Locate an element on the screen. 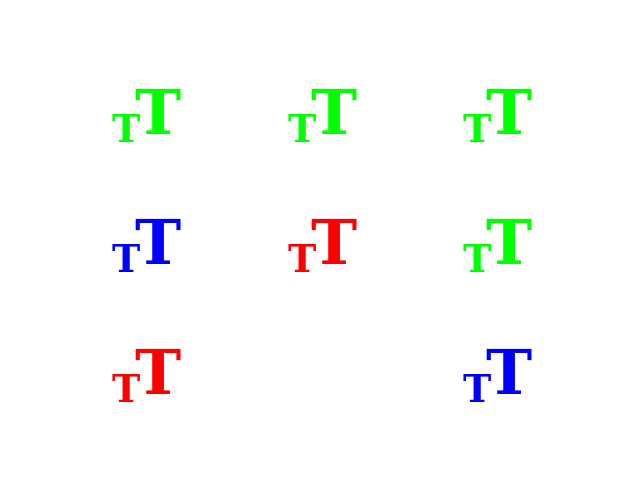  empty-glyph-cell is located at coordinates (329, 375).